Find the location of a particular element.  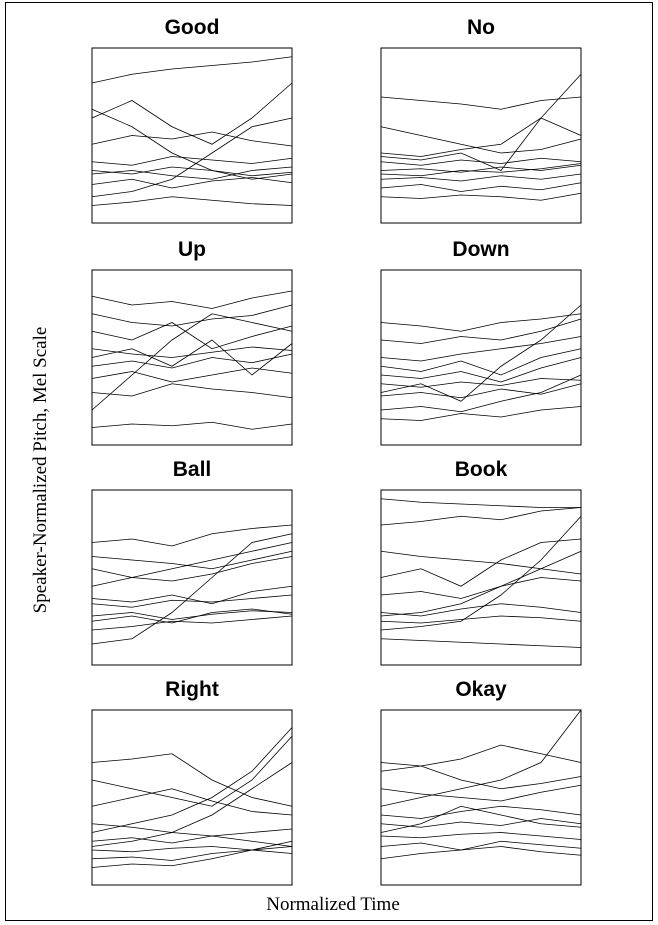

panel-title: Ball is located at coordinates (192, 469).